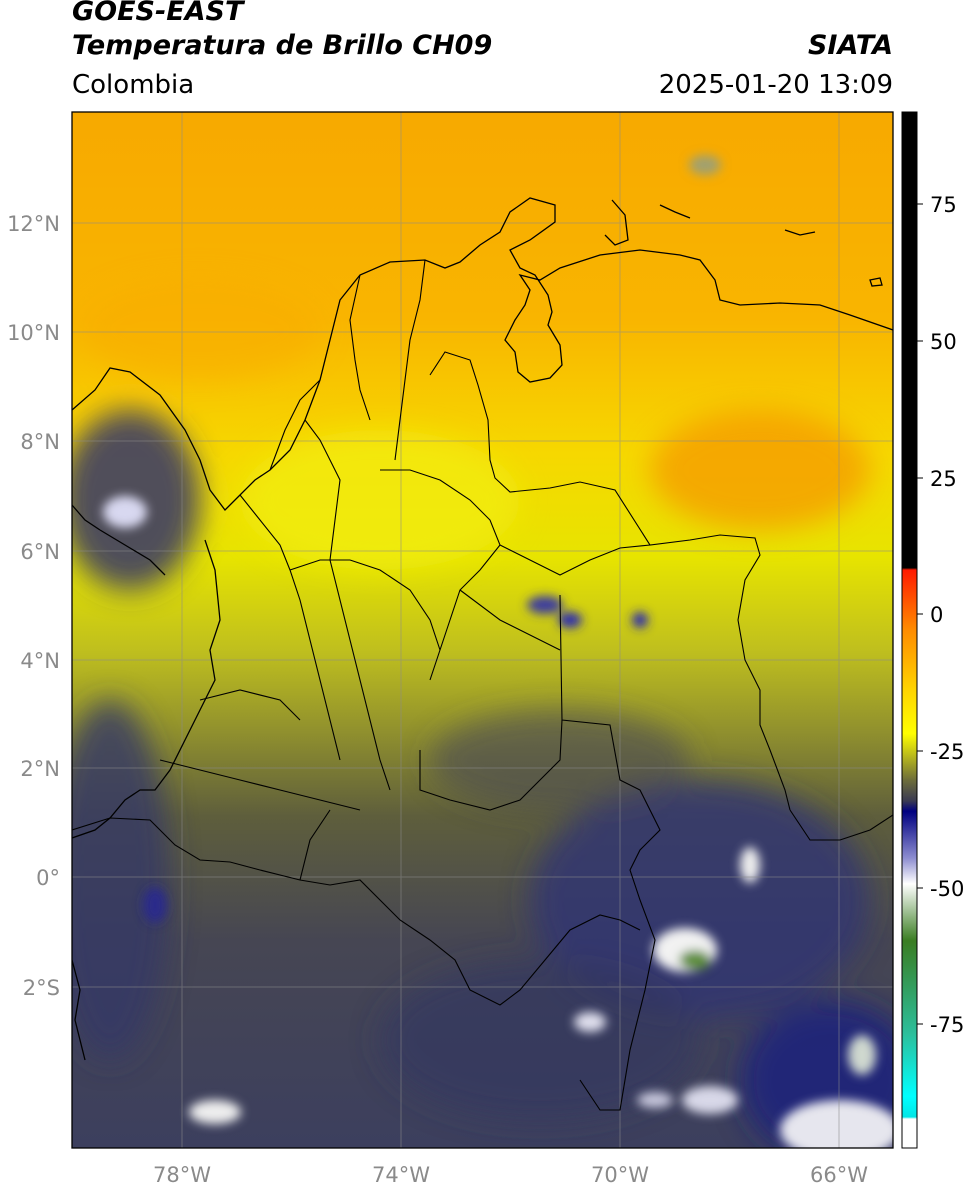 The height and width of the screenshot is (1190, 966). I want to click on lat-label: 8°N, so click(40, 442).